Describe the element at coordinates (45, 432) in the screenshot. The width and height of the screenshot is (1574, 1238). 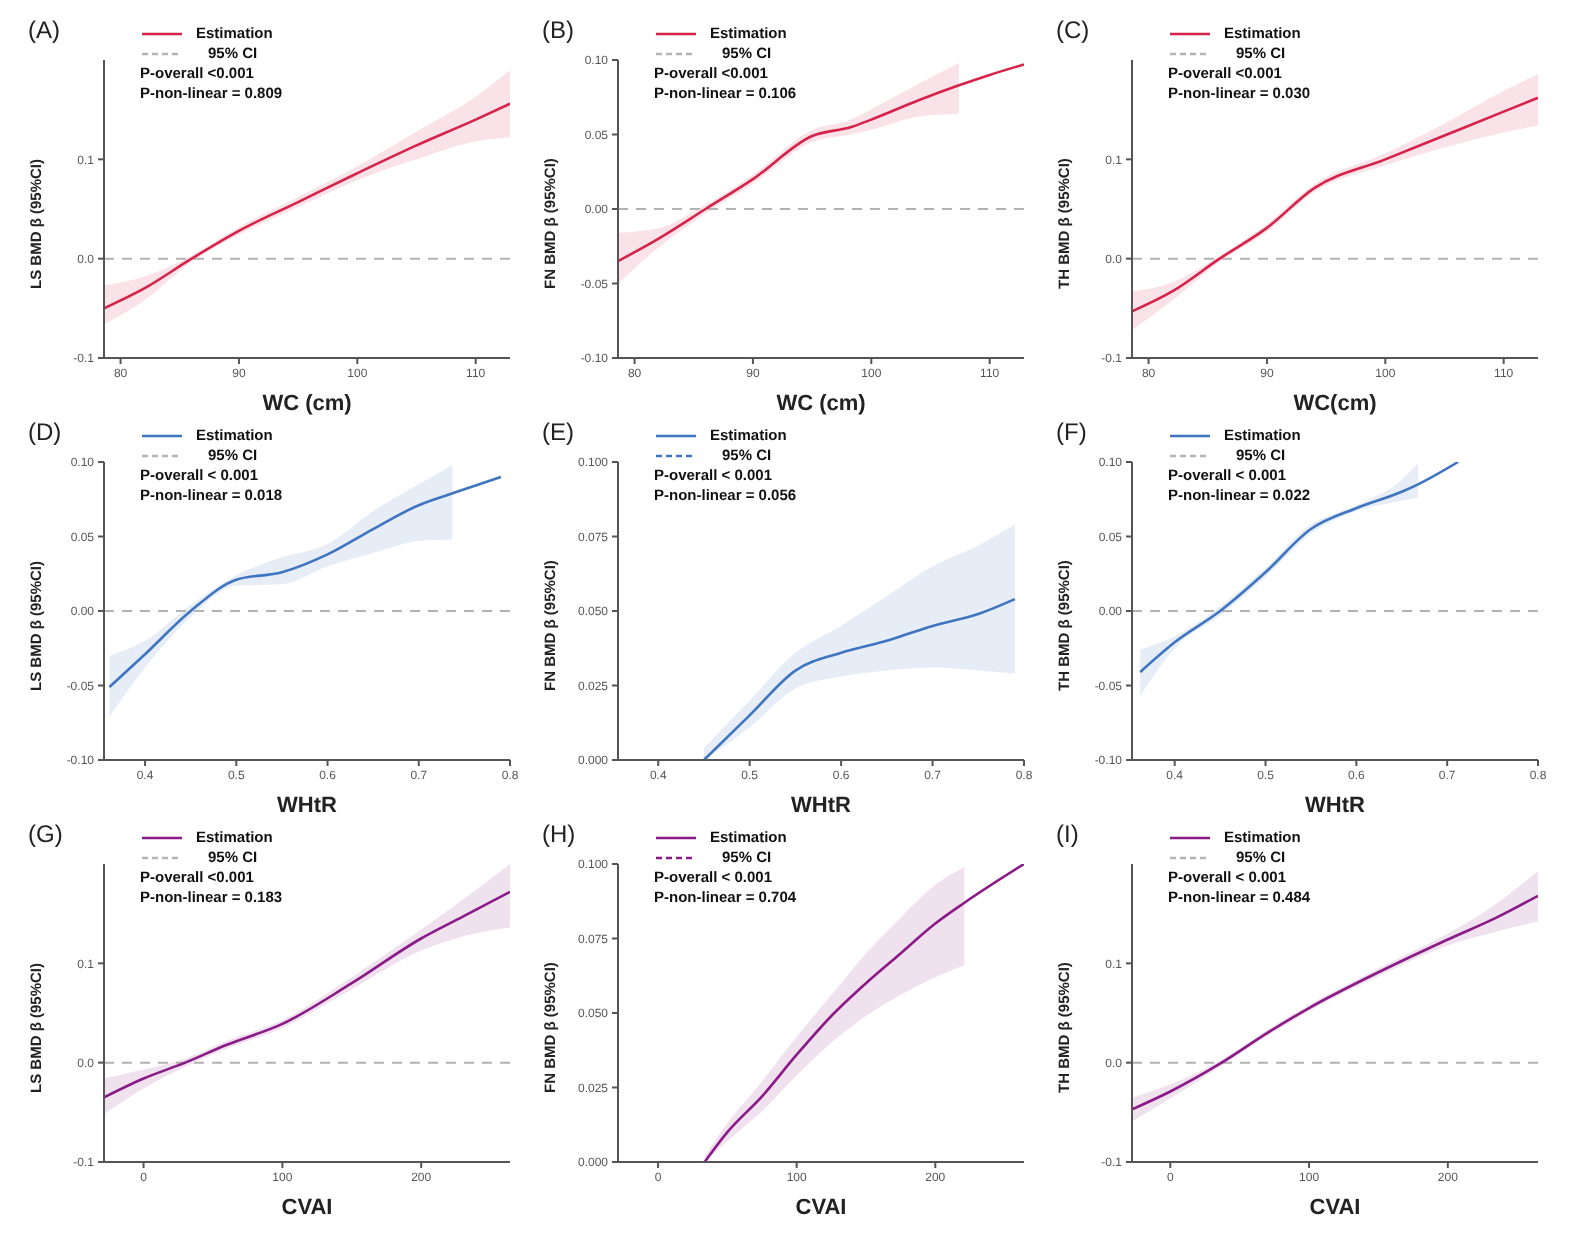
I see `chart-title: (D)` at that location.